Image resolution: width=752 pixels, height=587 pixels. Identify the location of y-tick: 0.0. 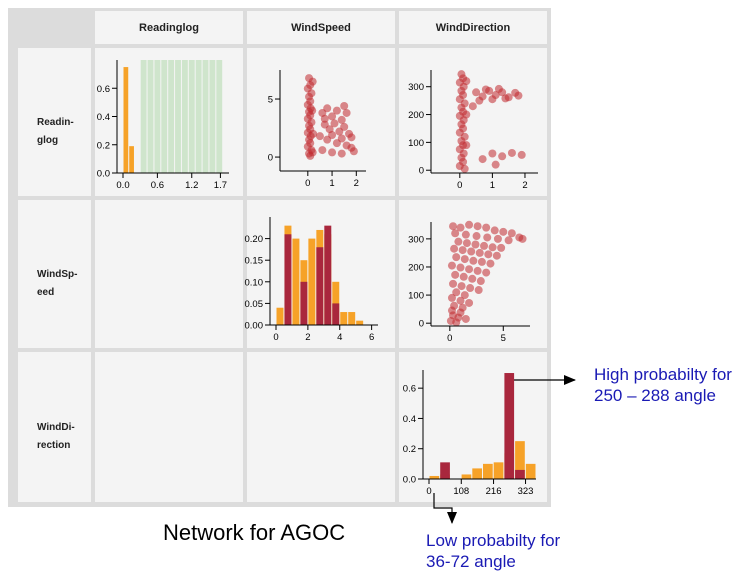
(107, 174).